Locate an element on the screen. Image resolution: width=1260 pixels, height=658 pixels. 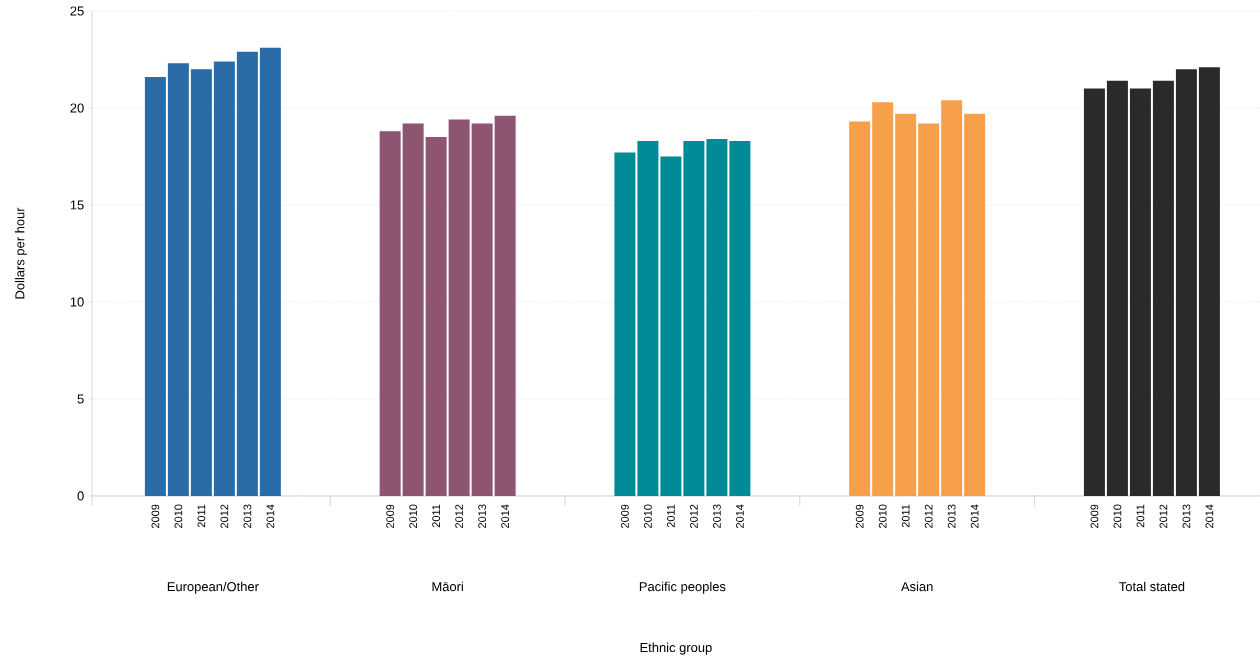
y-tick-label: 15 is located at coordinates (77, 205).